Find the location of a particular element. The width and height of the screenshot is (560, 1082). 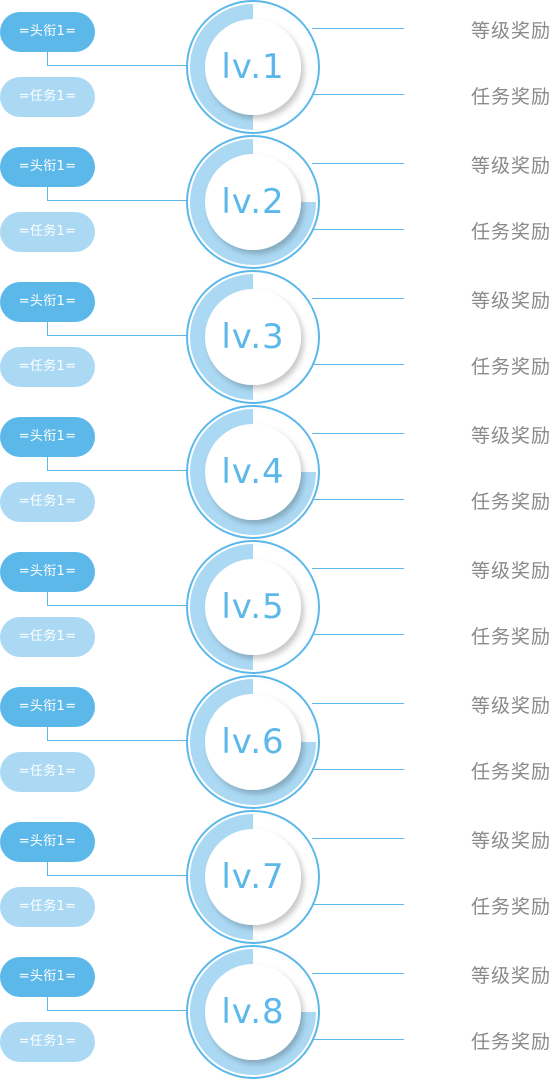

level-row: =头衔1= =任务1= lv.7 等级奖励任务奖励 is located at coordinates (280, 877).